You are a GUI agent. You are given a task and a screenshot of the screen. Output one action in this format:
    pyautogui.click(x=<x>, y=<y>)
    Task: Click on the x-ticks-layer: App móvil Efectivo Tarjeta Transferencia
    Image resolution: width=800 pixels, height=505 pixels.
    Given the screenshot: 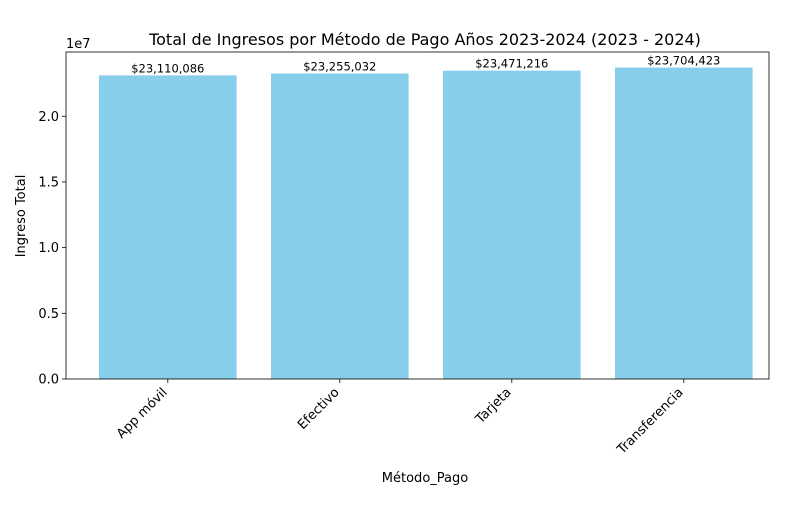 What is the action you would take?
    pyautogui.click(x=400, y=418)
    